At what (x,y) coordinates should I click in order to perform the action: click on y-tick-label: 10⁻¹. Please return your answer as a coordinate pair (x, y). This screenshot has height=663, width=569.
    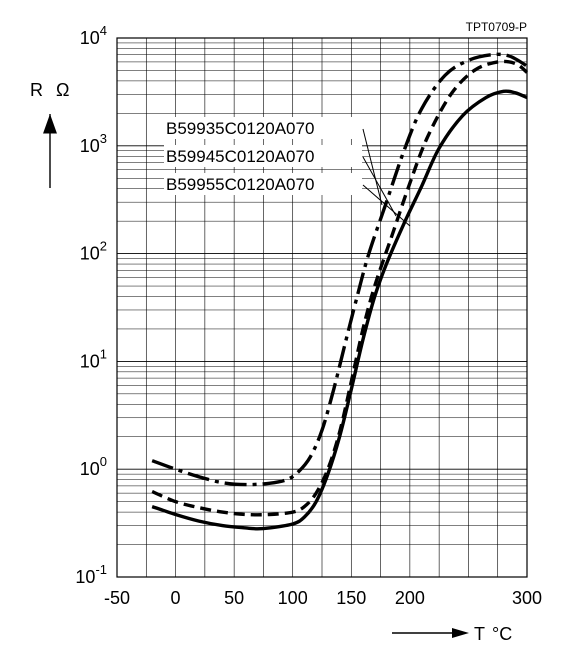
    Looking at the image, I should click on (91, 574).